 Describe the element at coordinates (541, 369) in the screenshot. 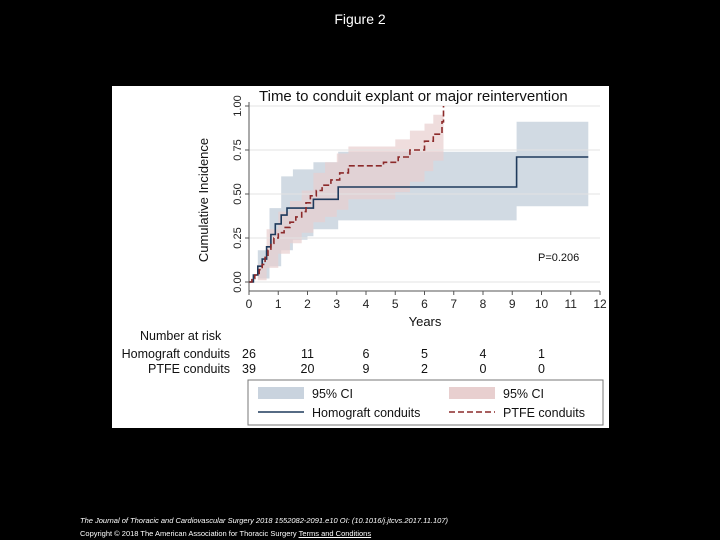

I see `risk-value-1-5: 0` at that location.